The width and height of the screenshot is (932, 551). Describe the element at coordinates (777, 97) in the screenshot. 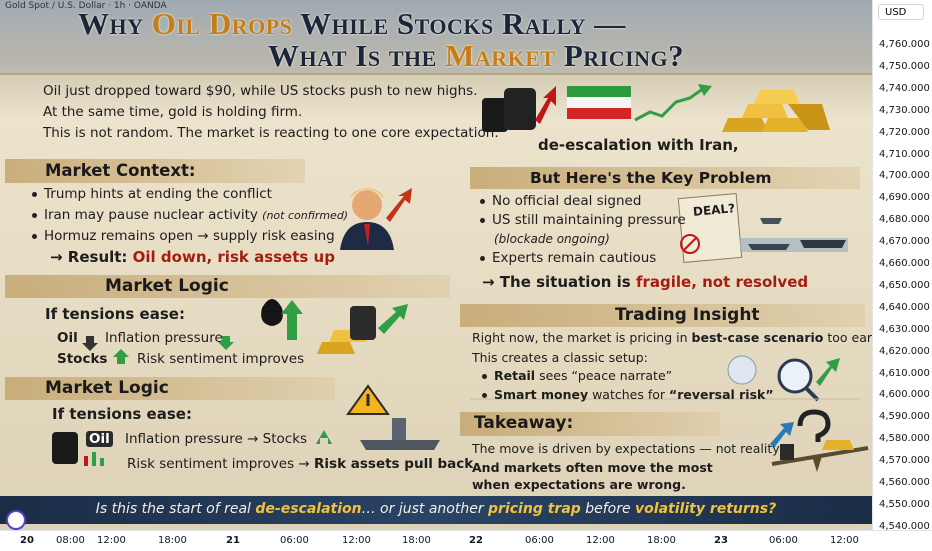

I see `gold-bar` at that location.